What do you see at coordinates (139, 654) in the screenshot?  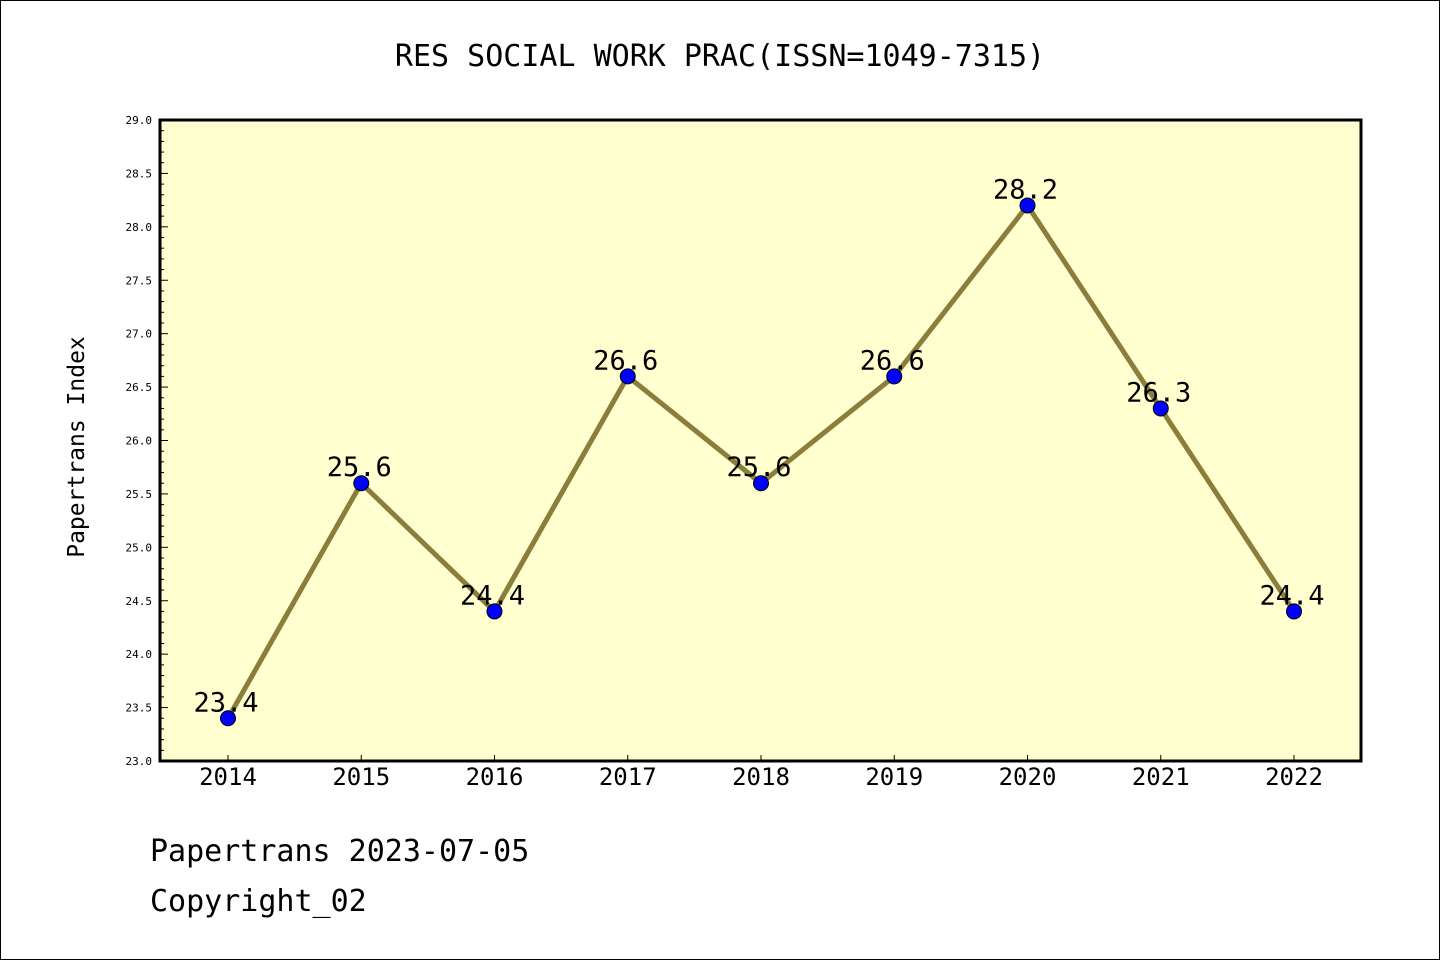 I see `y-tick-label: 24.0` at bounding box center [139, 654].